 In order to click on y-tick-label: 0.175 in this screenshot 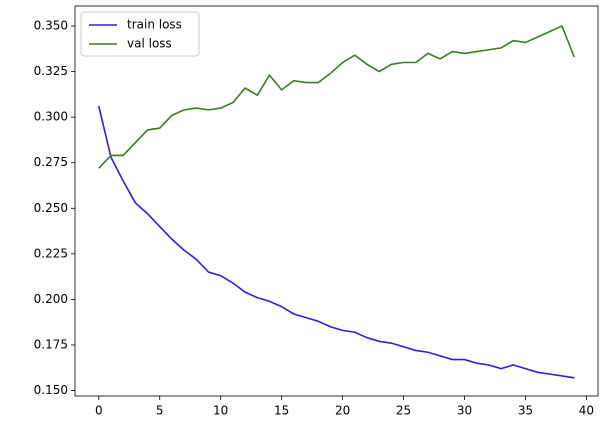, I will do `click(51, 344)`.